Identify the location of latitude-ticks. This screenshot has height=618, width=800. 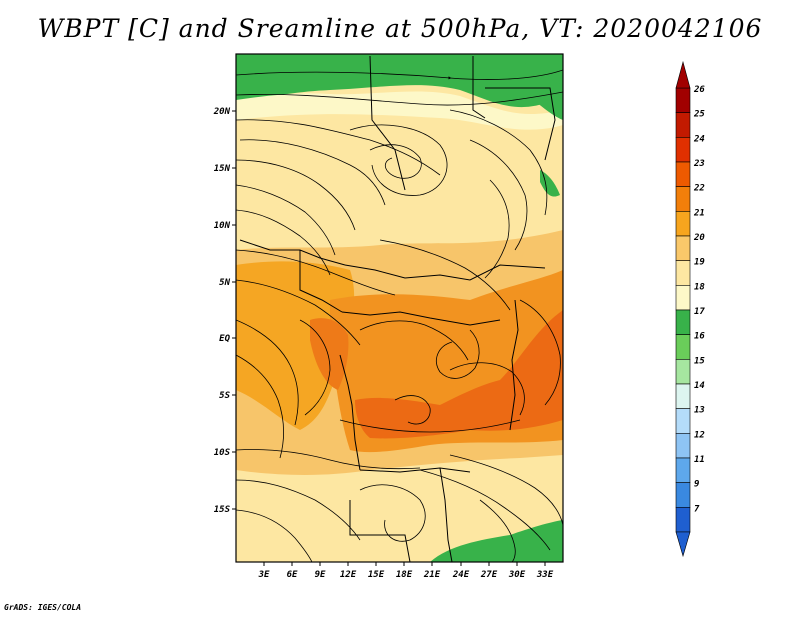
(234, 310).